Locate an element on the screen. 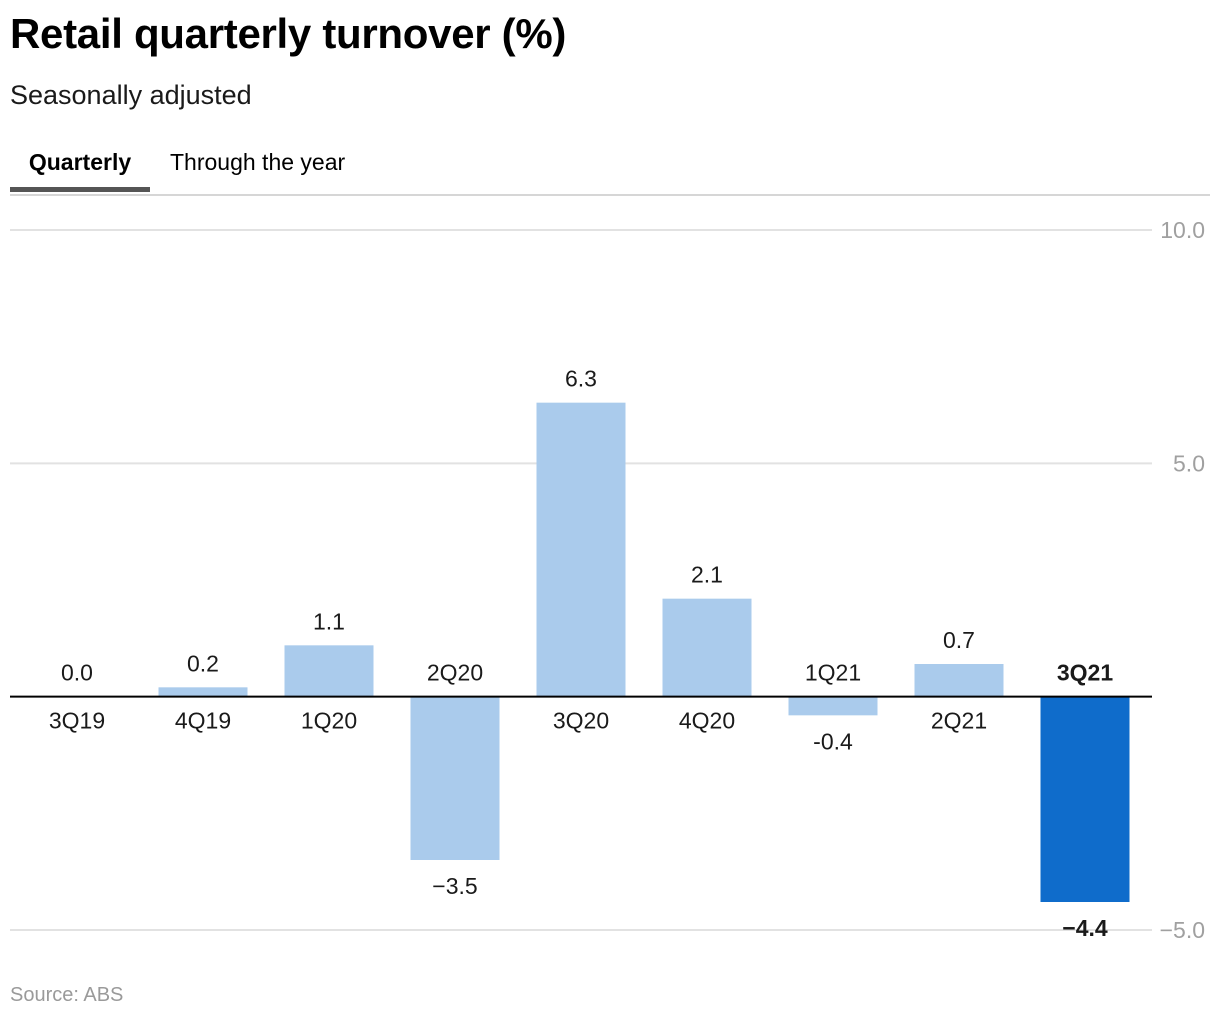 The height and width of the screenshot is (1020, 1220). y-tick-label: 10.0 is located at coordinates (1182, 230).